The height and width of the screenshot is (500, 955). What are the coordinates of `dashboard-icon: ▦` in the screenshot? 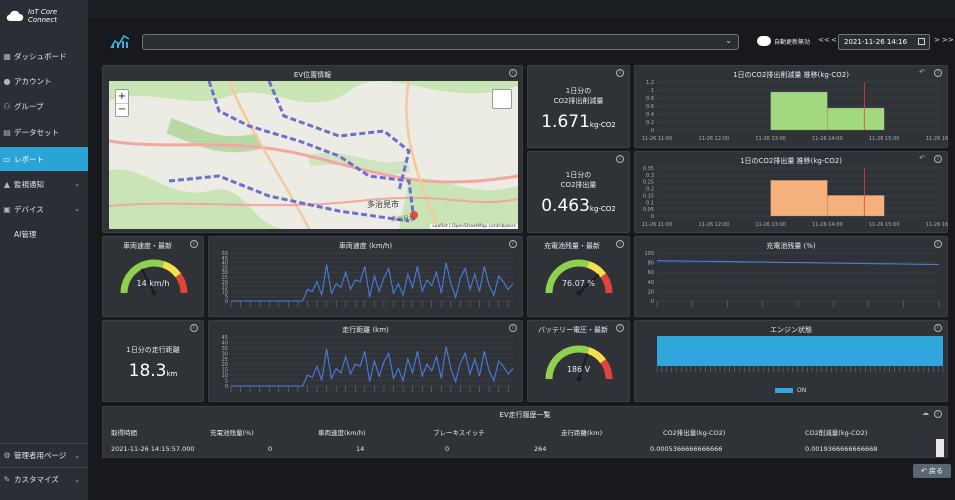 It's located at (7, 56).